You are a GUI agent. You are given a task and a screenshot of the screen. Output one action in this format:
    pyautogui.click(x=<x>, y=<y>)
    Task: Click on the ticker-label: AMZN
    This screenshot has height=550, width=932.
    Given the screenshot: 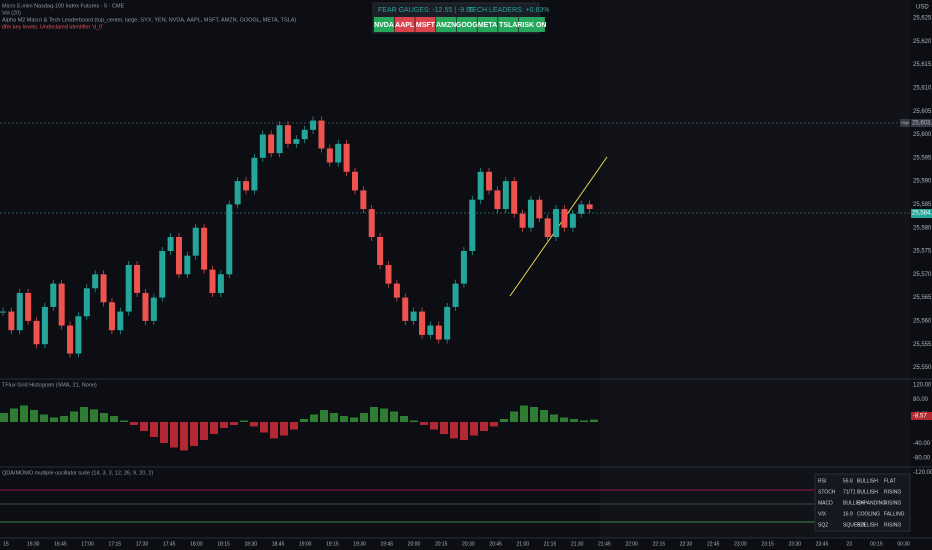 What is the action you would take?
    pyautogui.click(x=446, y=25)
    